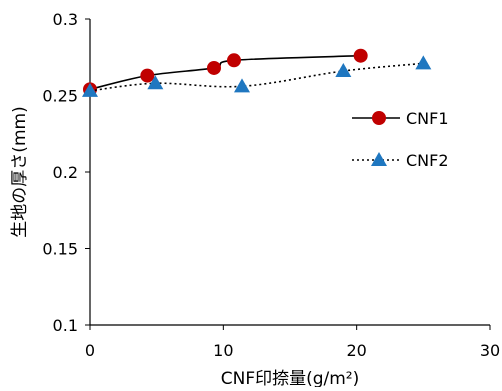 The height and width of the screenshot is (391, 502). What do you see at coordinates (400, 139) in the screenshot?
I see `legend: CNF1 CNF2` at bounding box center [400, 139].